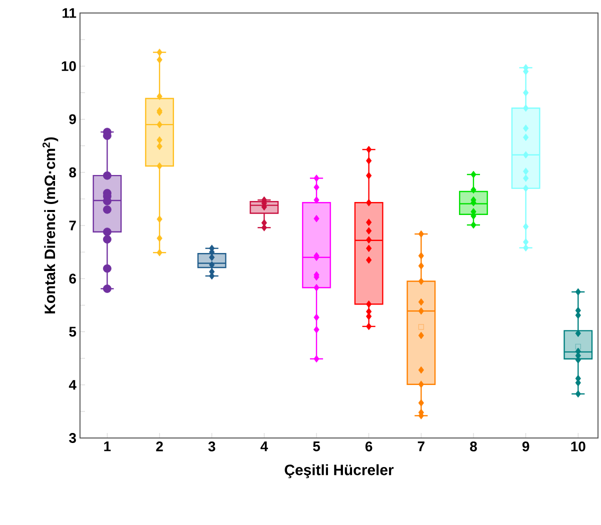 Image resolution: width=601 pixels, height=525 pixels. Describe the element at coordinates (72, 172) in the screenshot. I see `y-tick-label: 8` at that location.